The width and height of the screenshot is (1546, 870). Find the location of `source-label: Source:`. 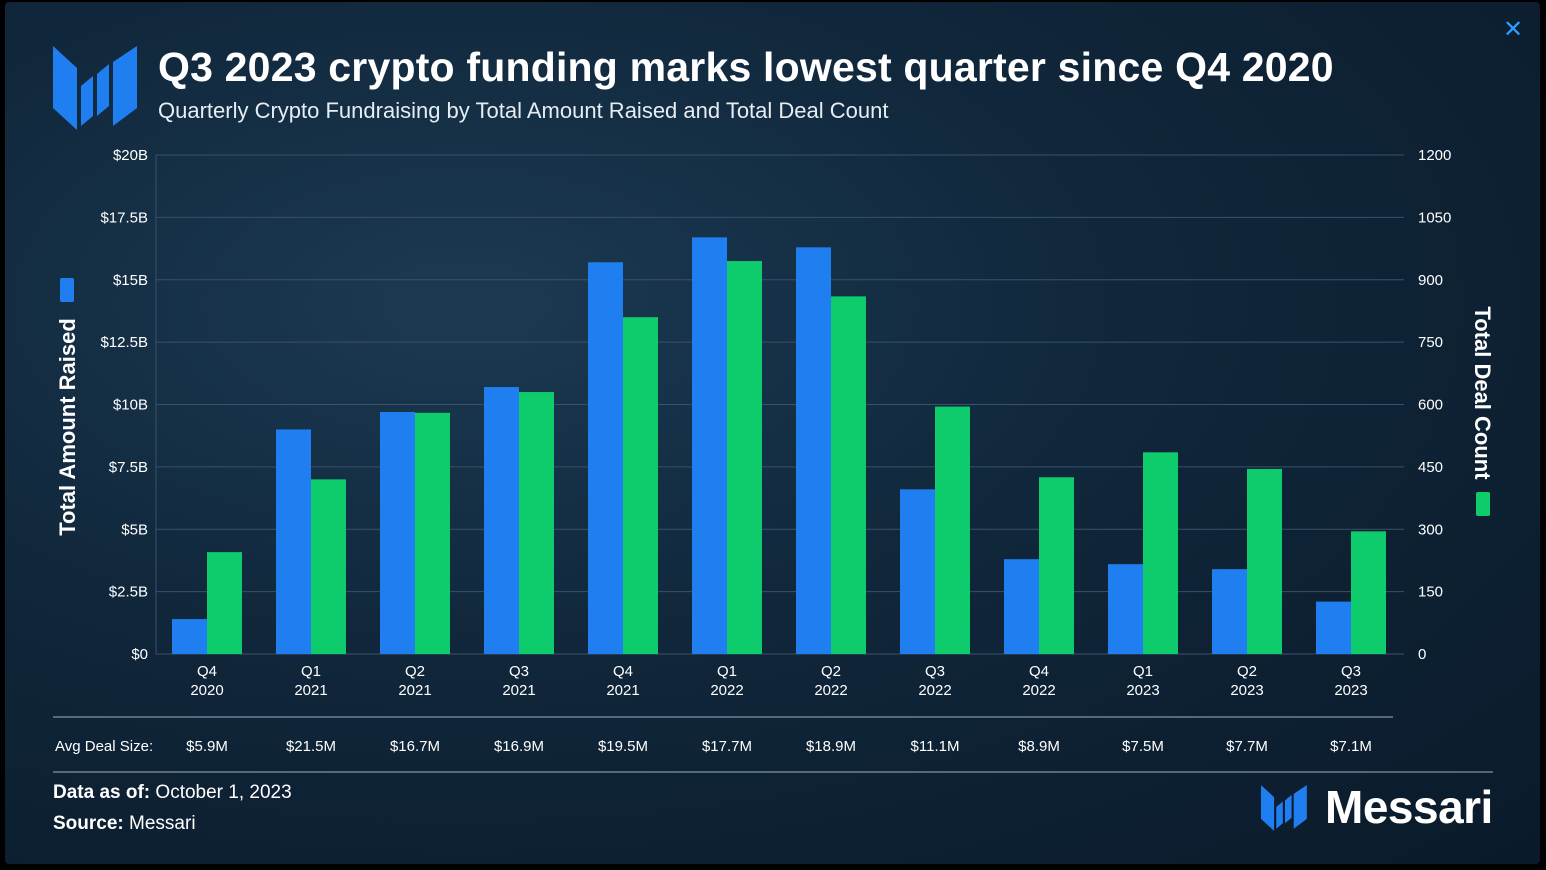

source-label: Source: is located at coordinates (88, 823).